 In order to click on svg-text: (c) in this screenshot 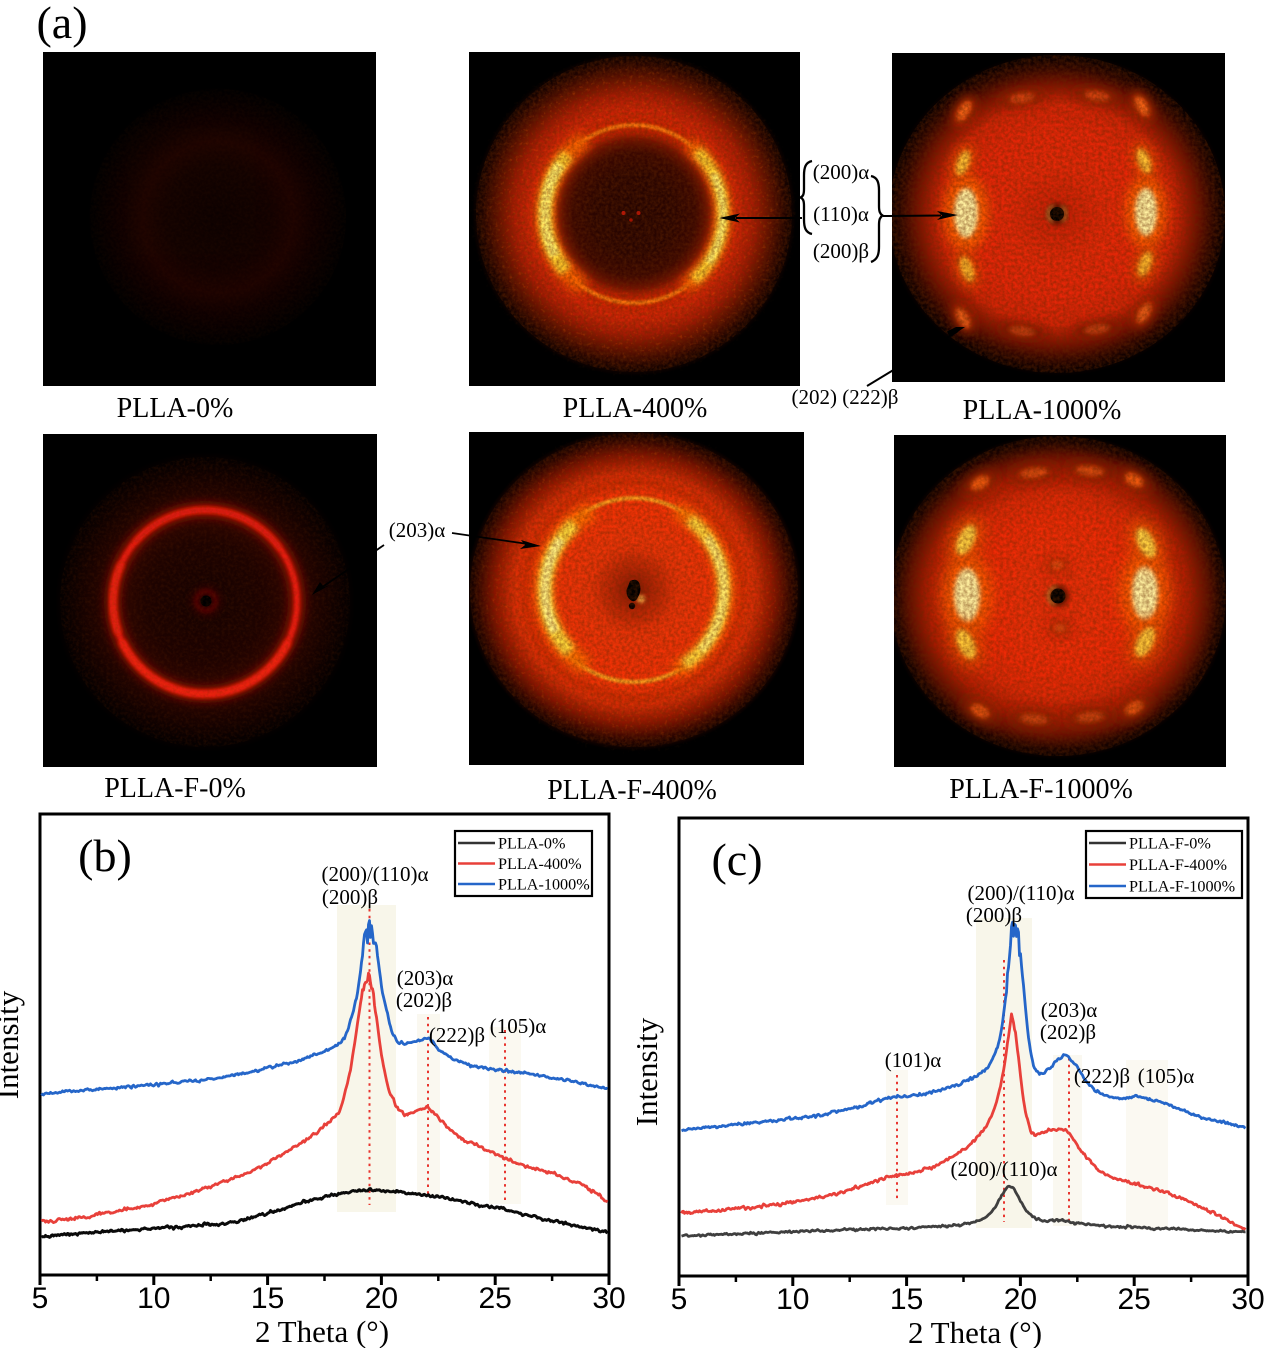, I will do `click(736, 859)`.